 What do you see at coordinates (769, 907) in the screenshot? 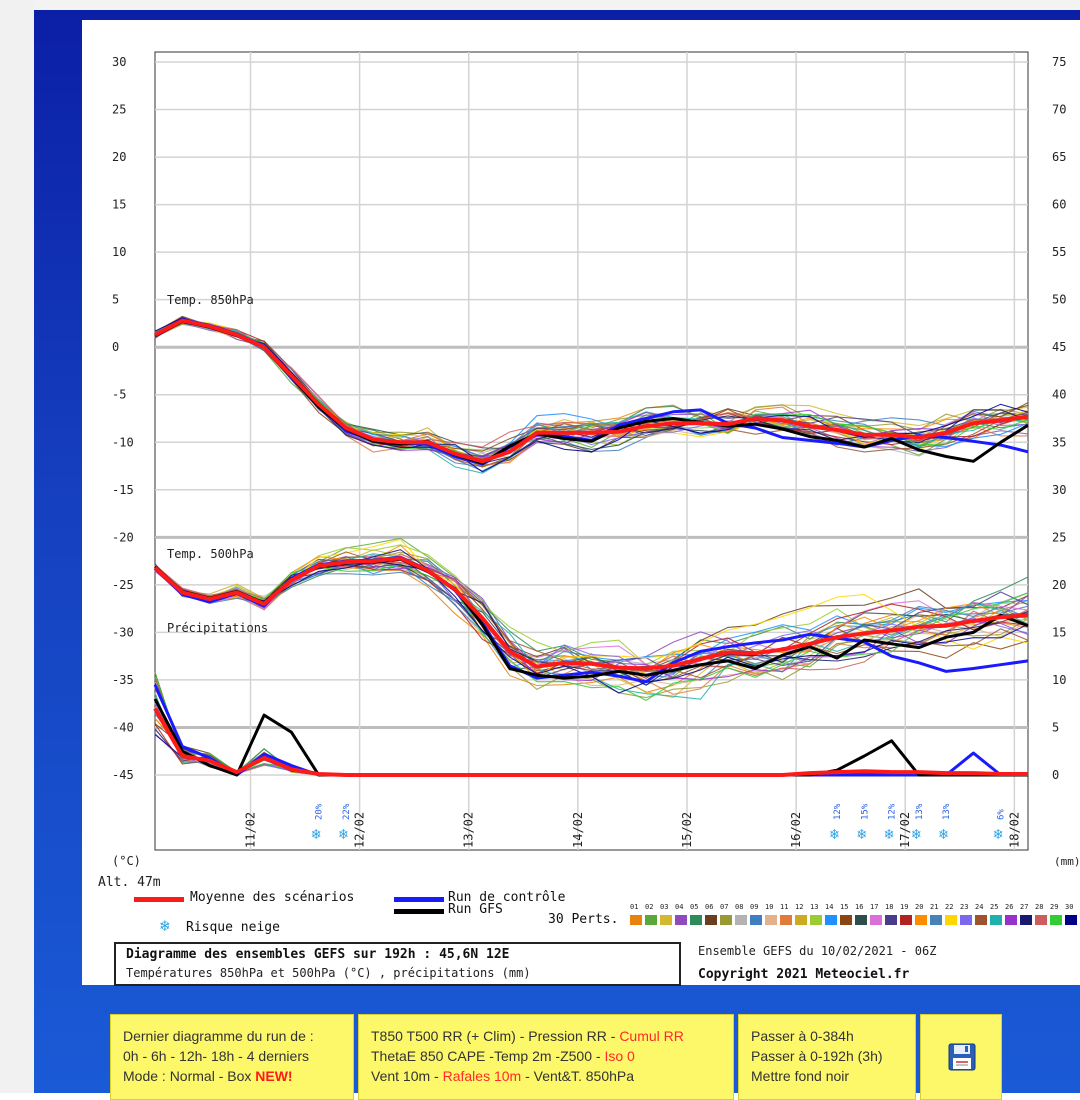
I see `perturbation-number: 10` at bounding box center [769, 907].